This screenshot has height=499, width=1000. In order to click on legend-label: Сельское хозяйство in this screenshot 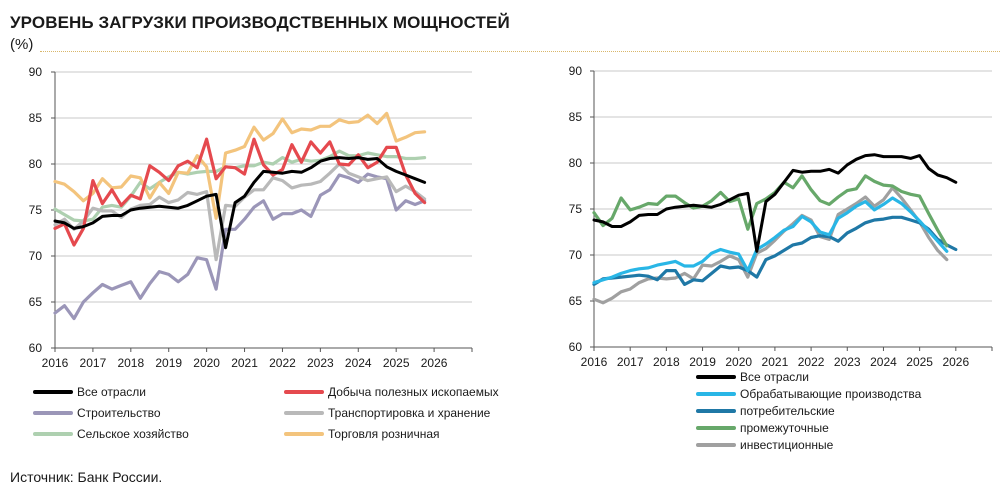, I will do `click(133, 434)`.